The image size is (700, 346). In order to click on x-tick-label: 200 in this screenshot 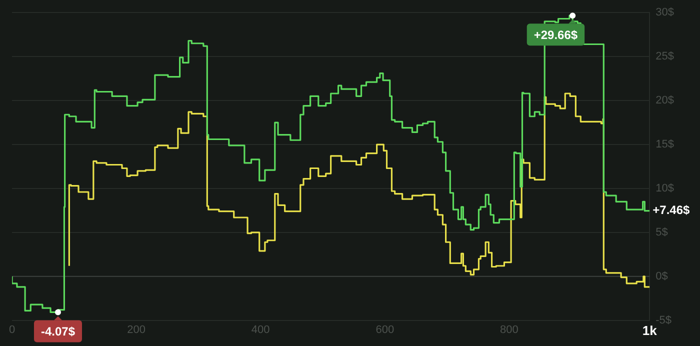, I will do `click(136, 330)`.